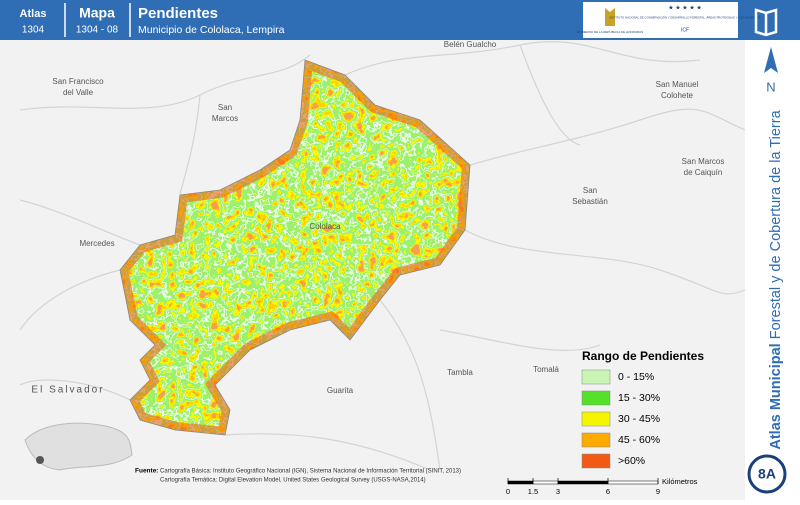 The width and height of the screenshot is (800, 505). Describe the element at coordinates (770, 86) in the screenshot. I see `north-label: N` at that location.